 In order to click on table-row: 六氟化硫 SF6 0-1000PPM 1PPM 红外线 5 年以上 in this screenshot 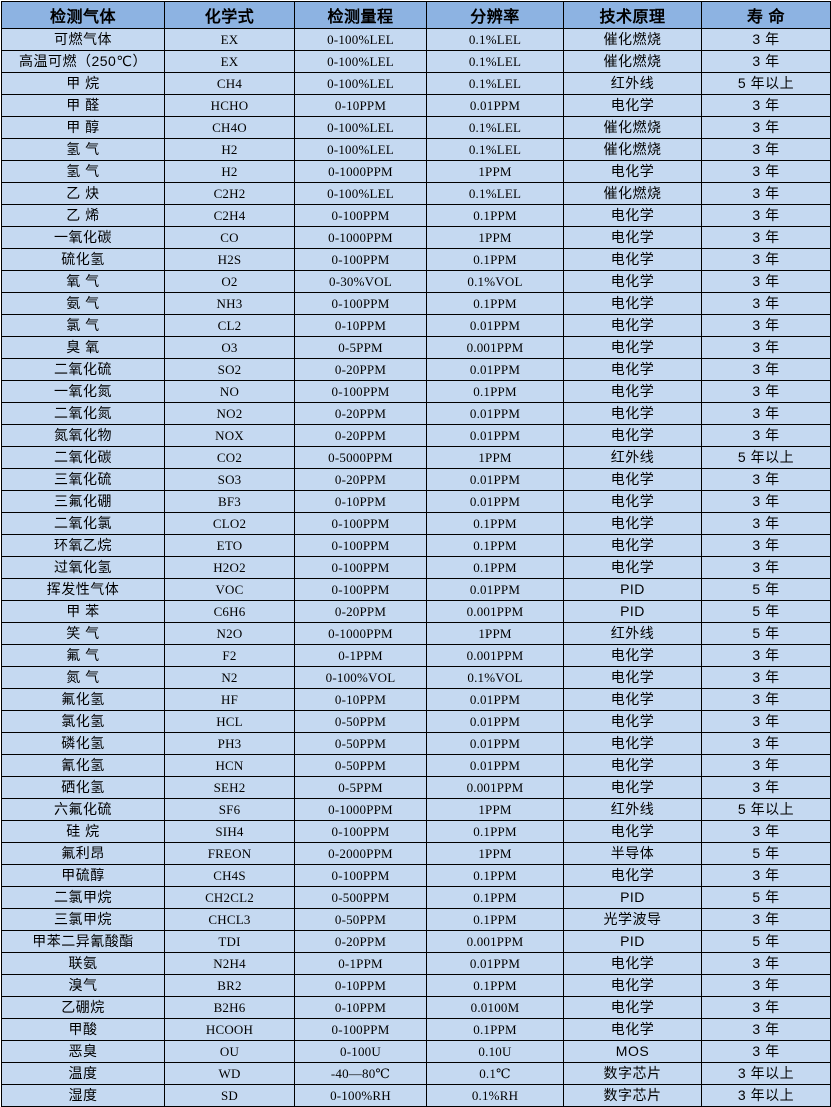, I will do `click(416, 809)`.